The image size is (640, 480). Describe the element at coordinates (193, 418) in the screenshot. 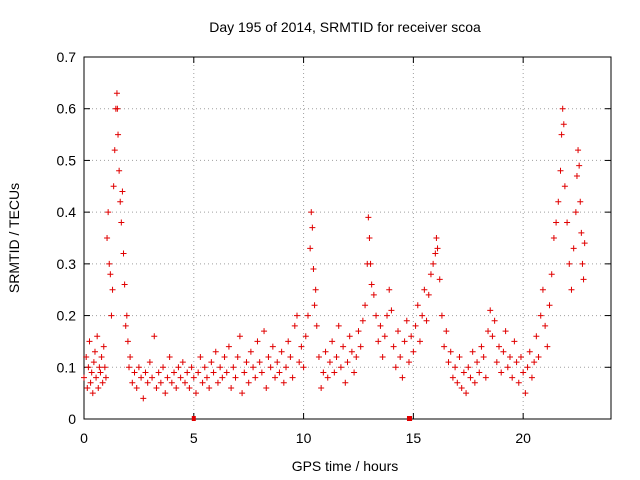

I see `zero-value-marker` at that location.